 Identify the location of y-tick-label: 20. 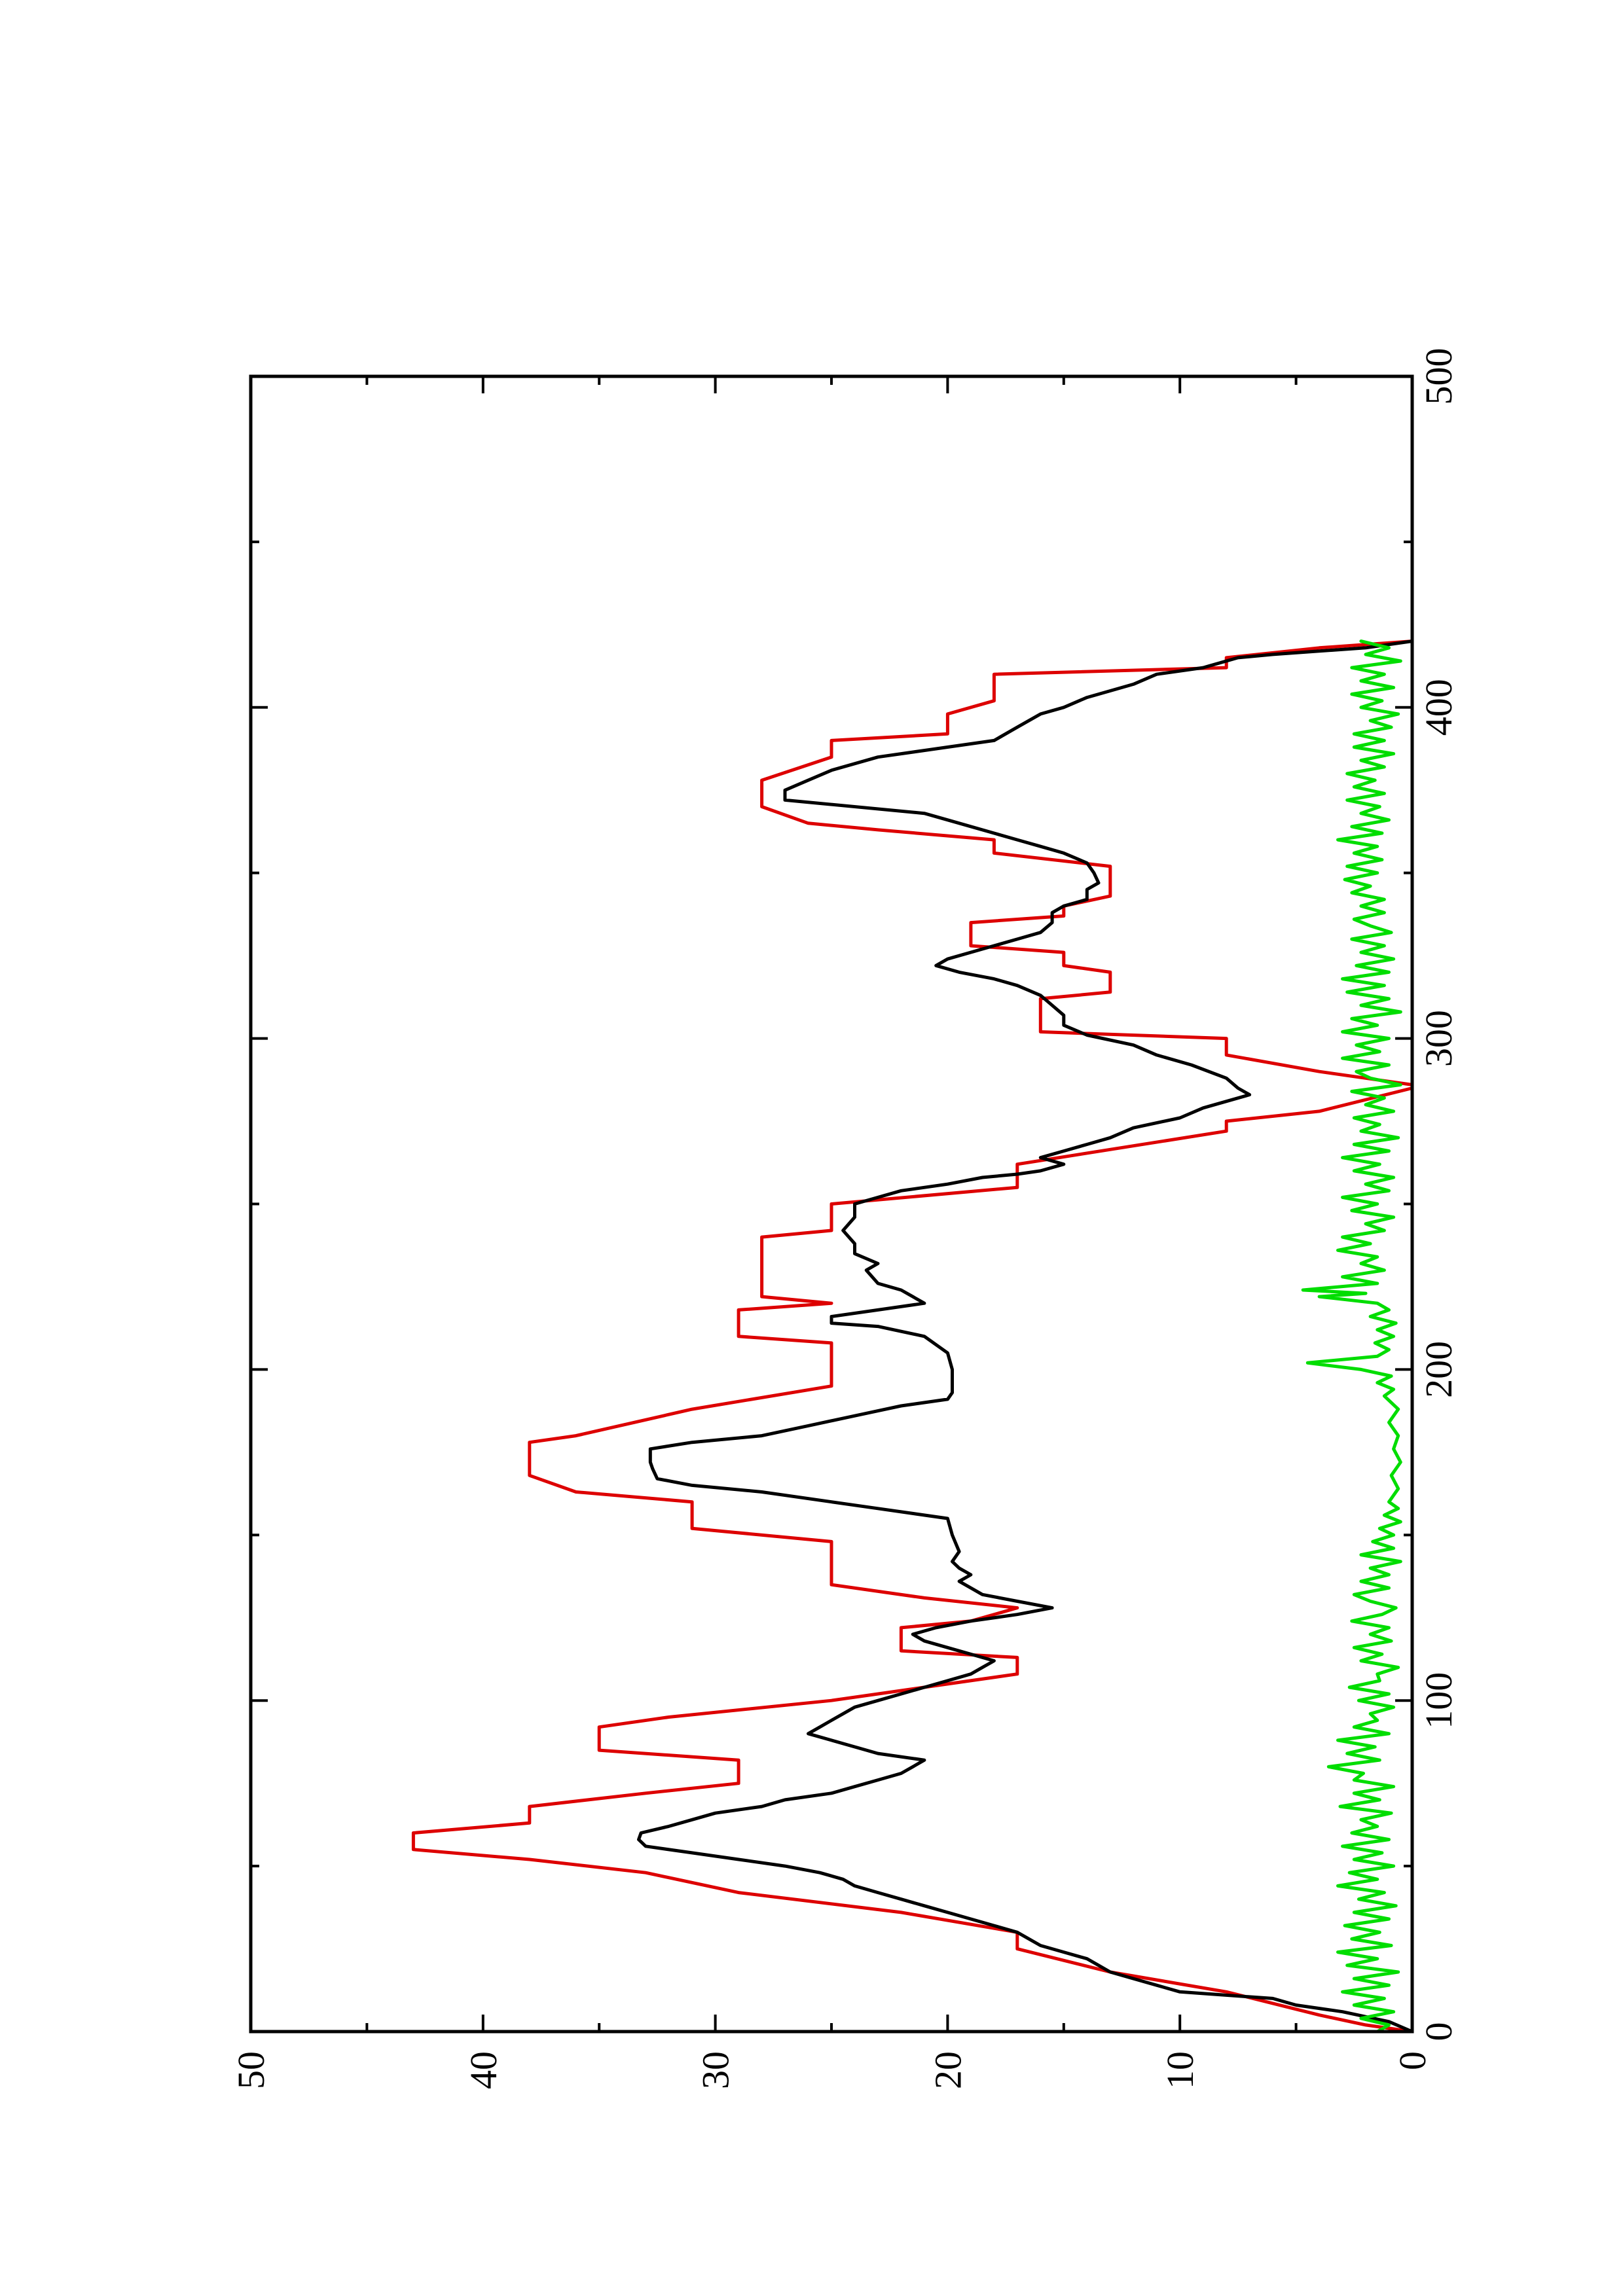
(947, 2070).